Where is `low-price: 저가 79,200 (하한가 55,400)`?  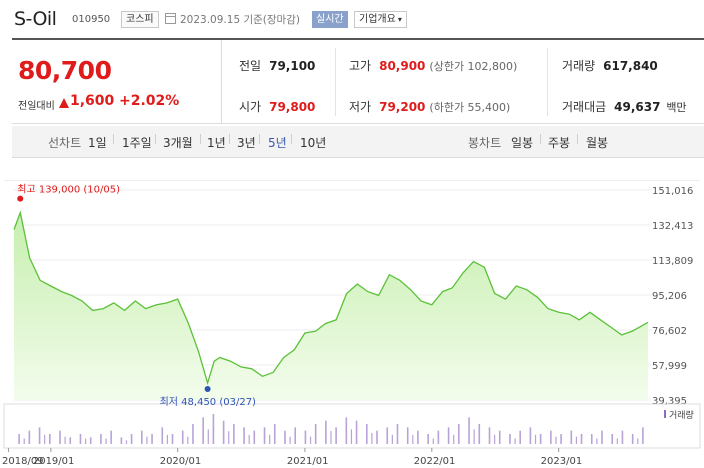 low-price: 저가 79,200 (하한가 55,400) is located at coordinates (430, 107).